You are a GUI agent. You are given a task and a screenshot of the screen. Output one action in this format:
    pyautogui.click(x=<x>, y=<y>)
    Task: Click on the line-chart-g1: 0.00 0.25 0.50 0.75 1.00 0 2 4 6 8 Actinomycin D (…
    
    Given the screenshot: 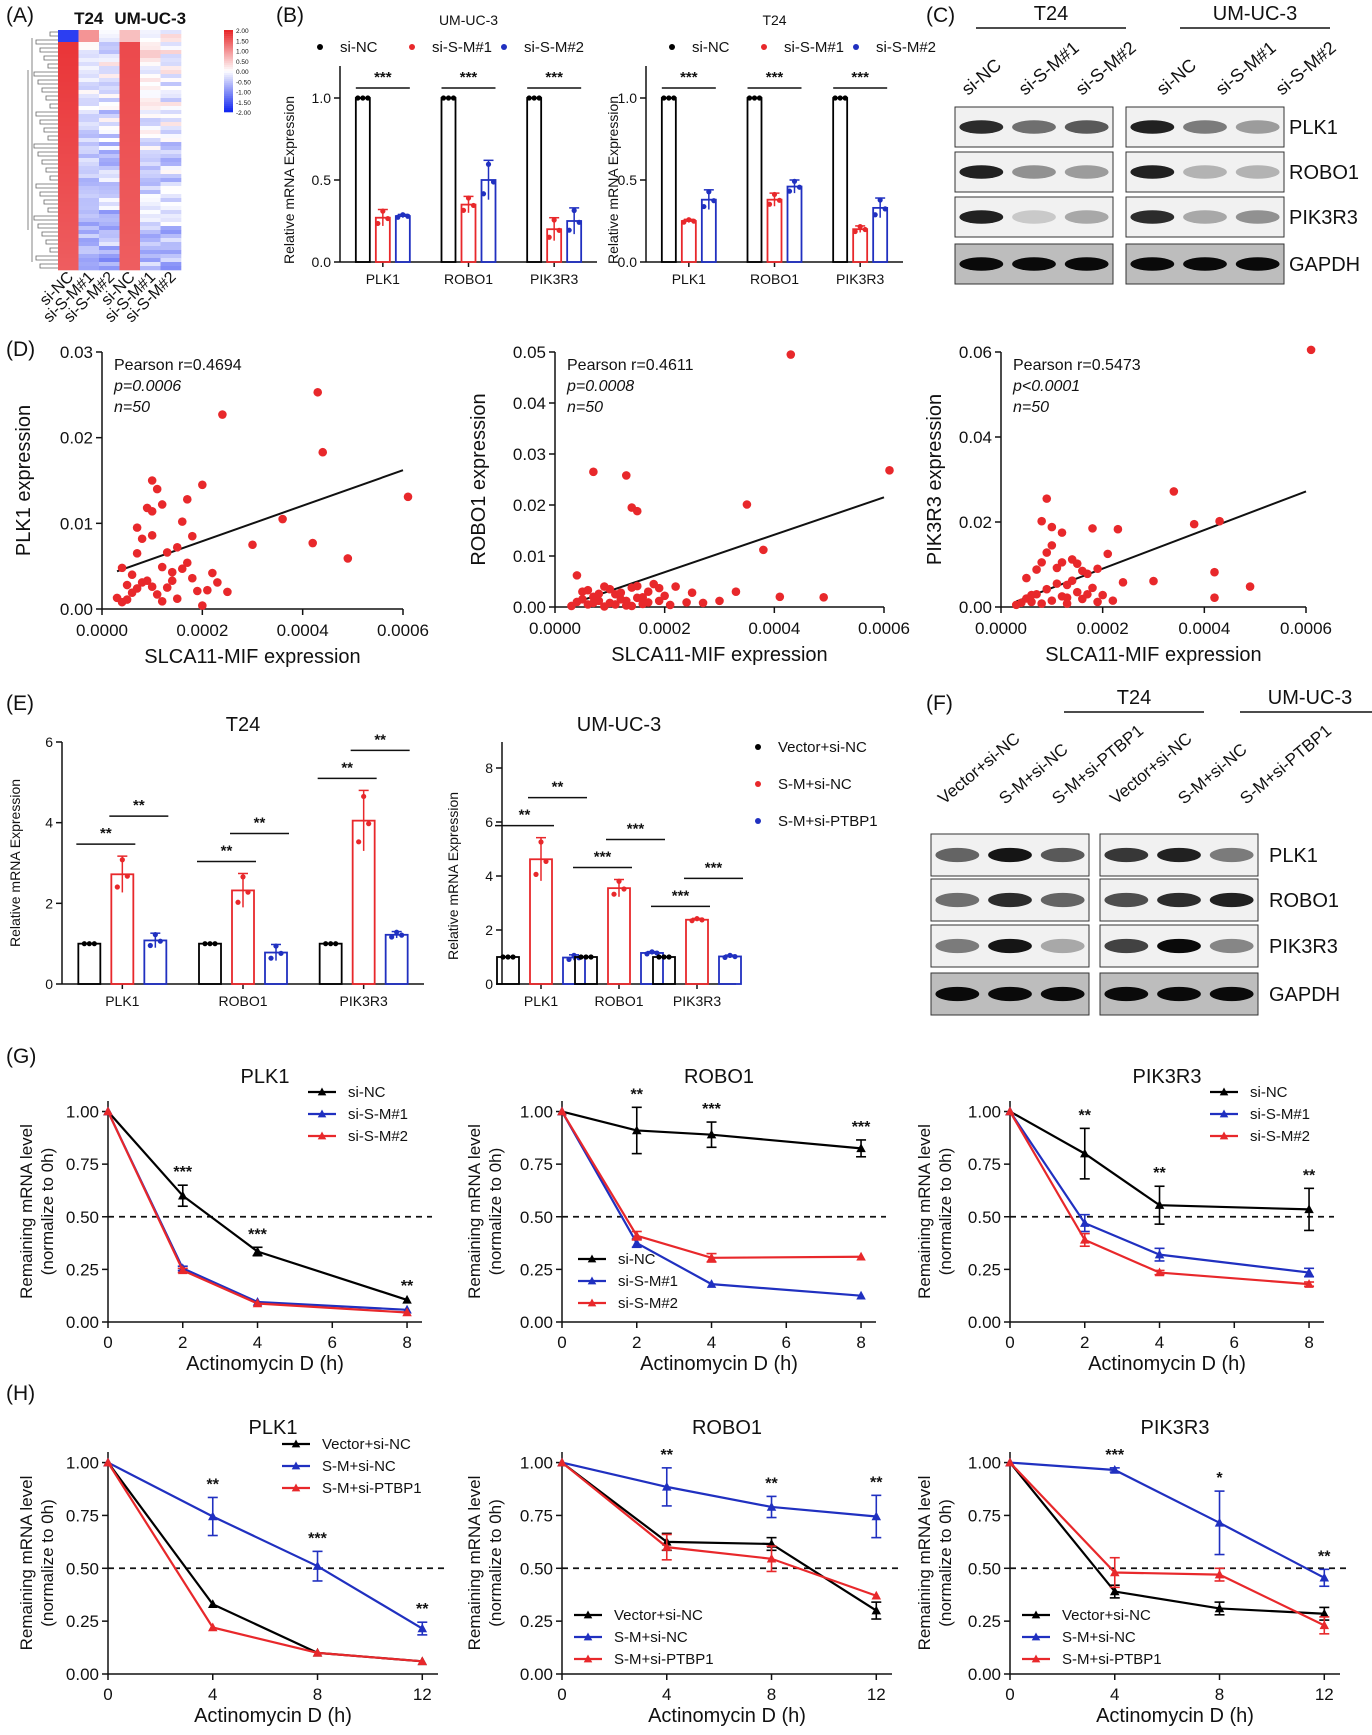 What is the action you would take?
    pyautogui.click(x=224, y=1220)
    